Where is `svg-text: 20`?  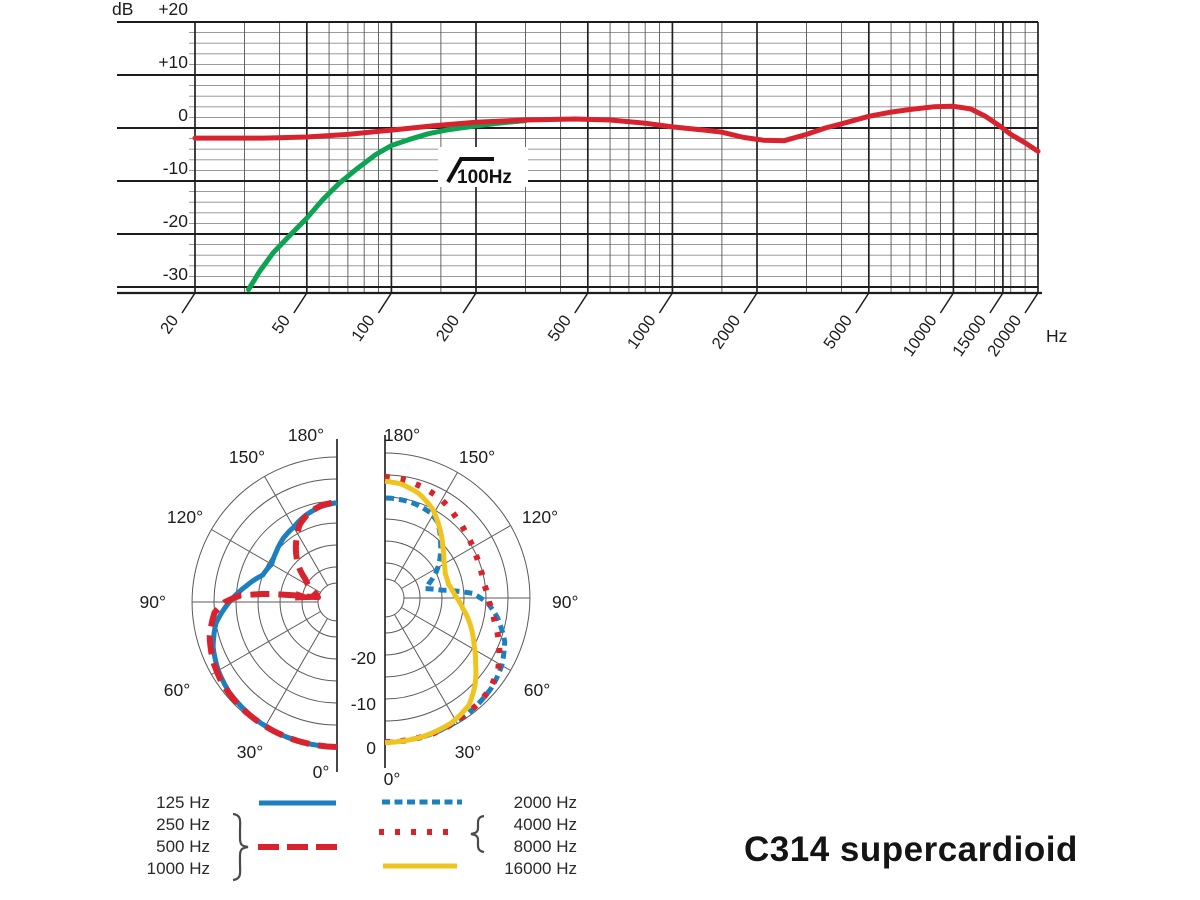 svg-text: 20 is located at coordinates (169, 324).